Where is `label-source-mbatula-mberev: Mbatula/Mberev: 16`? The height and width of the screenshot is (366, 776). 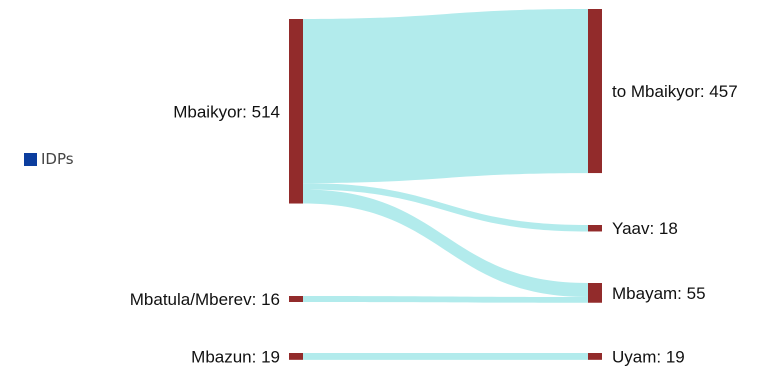 label-source-mbatula-mberev: Mbatula/Mberev: 16 is located at coordinates (205, 299).